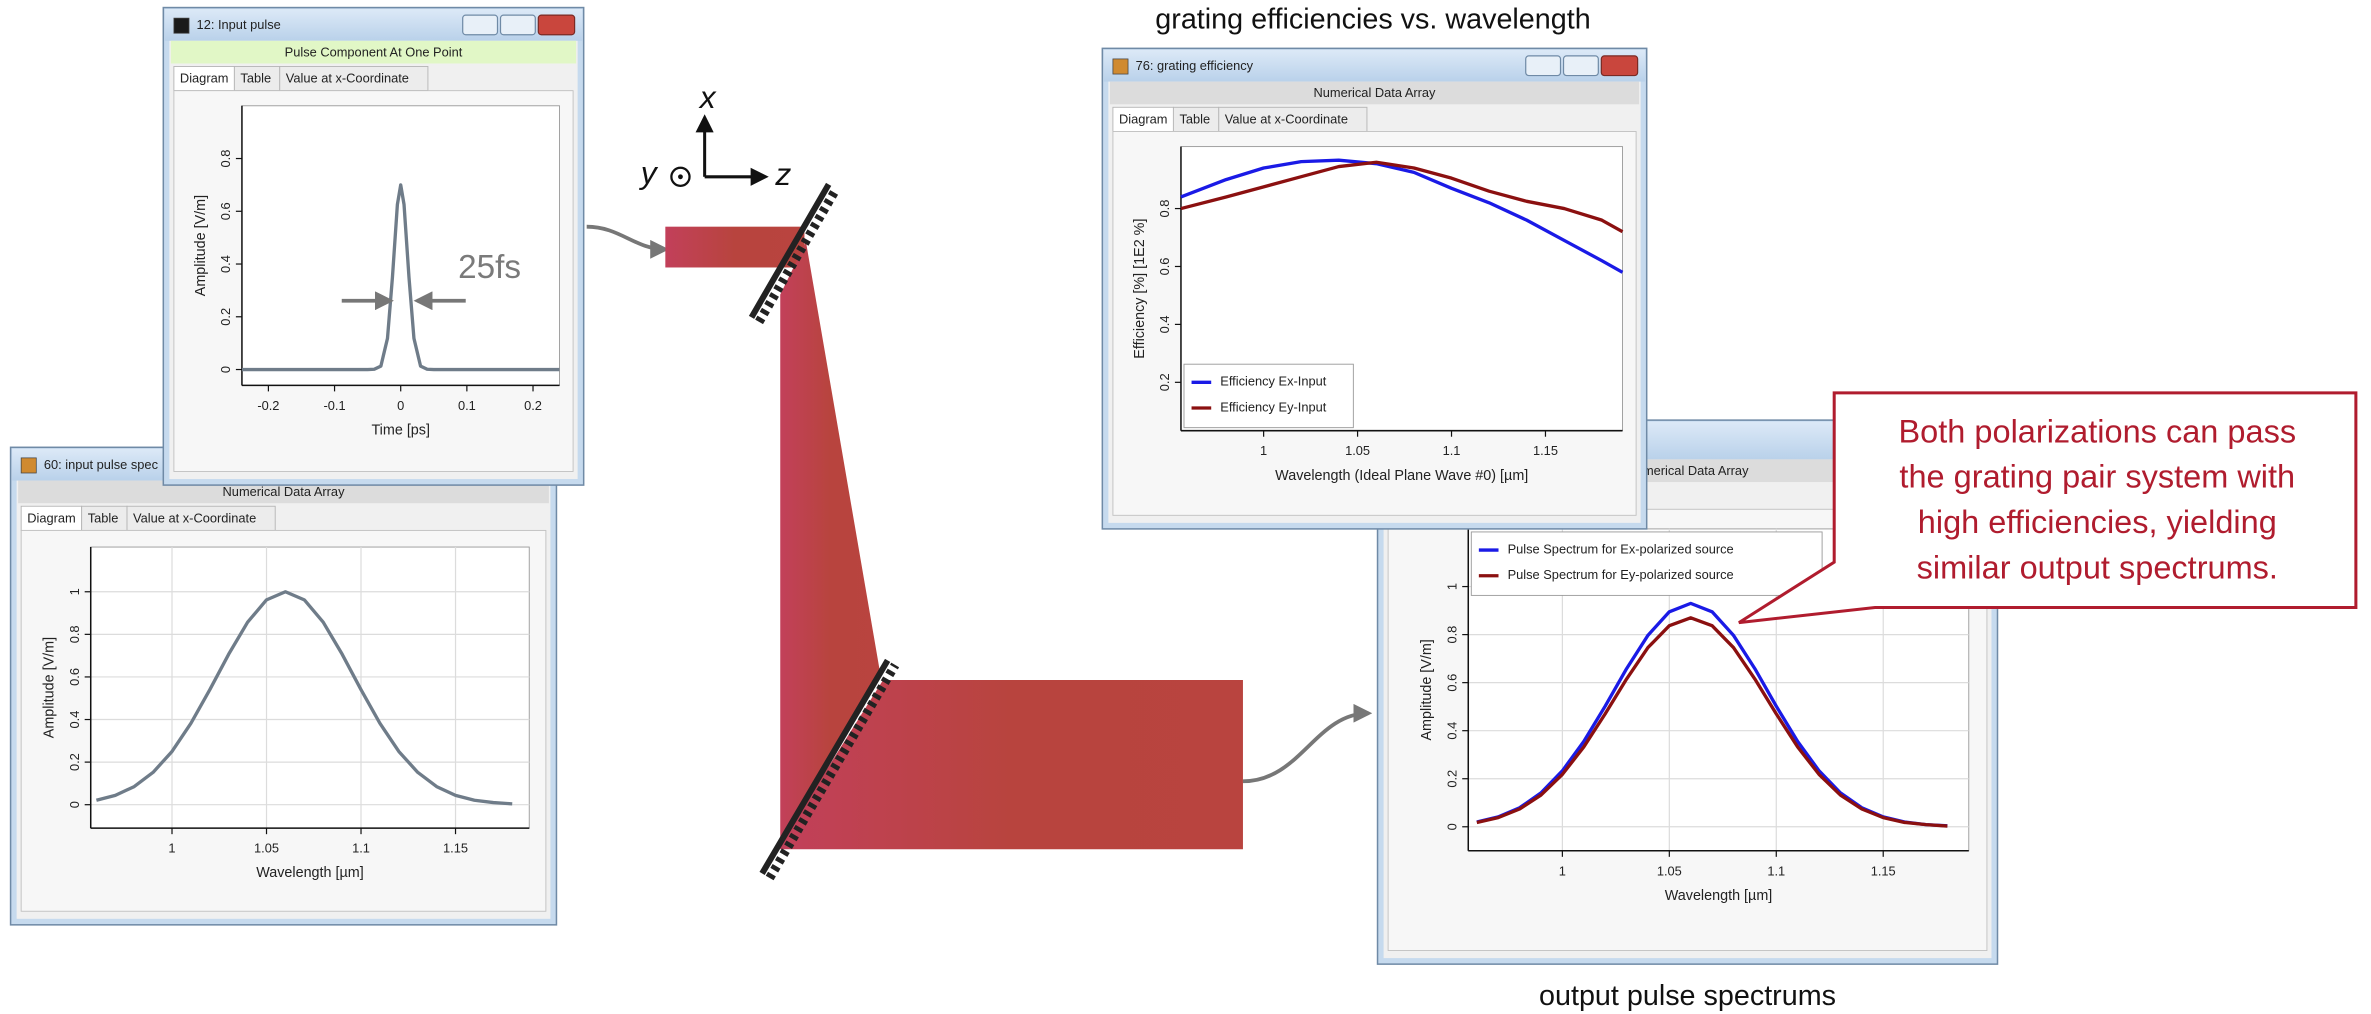 Image resolution: width=2371 pixels, height=1014 pixels. Describe the element at coordinates (533, 405) in the screenshot. I see `x-tick-label: 0.2` at that location.